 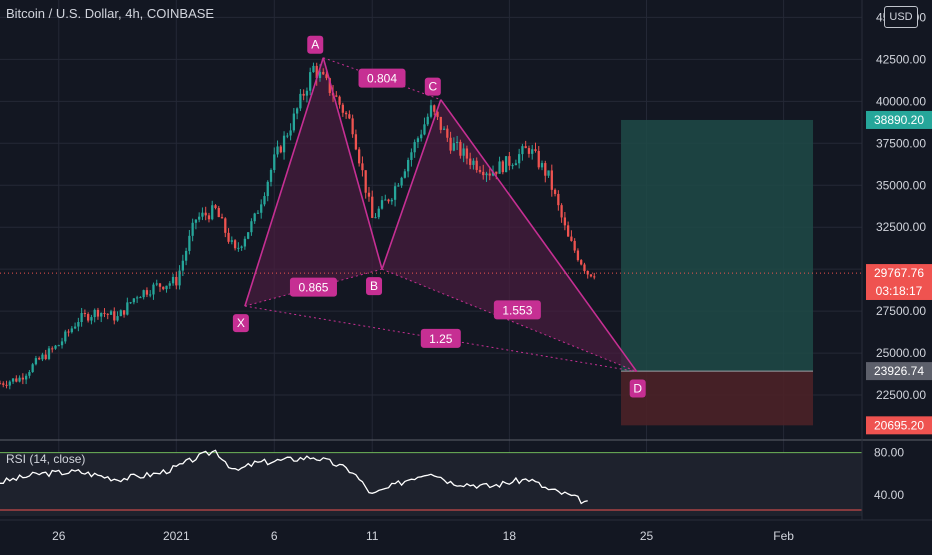 I want to click on price-label-countdown, so click(x=899, y=290).